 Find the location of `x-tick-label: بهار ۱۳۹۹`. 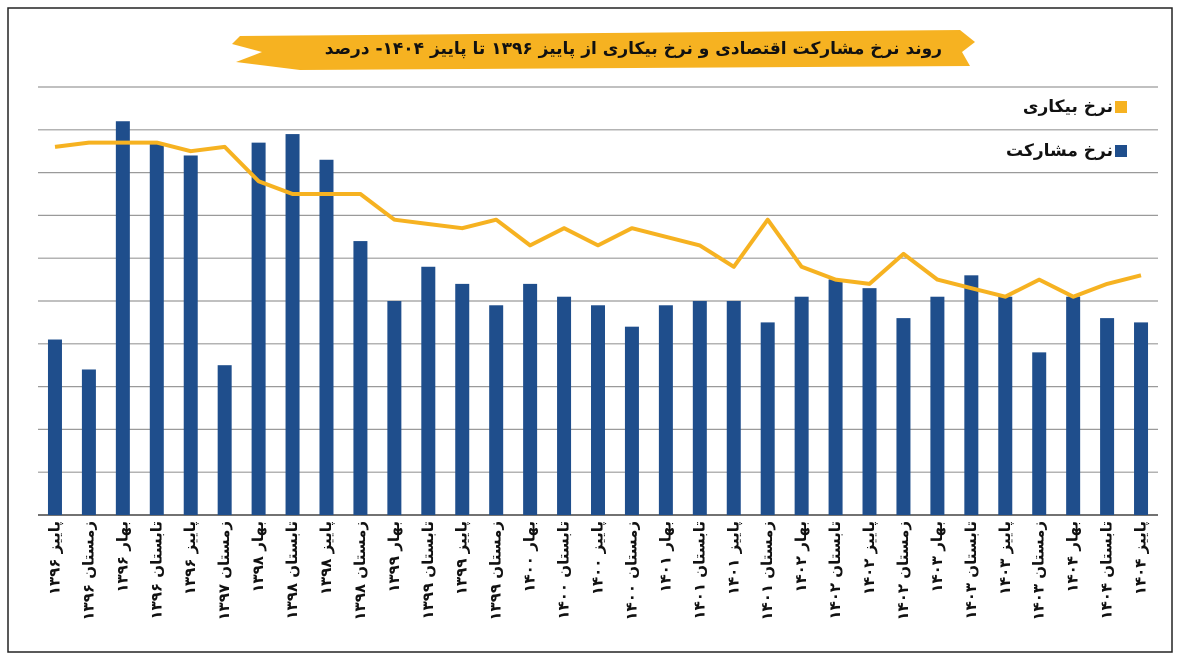

x-tick-label: بهار ۱۳۹۹ is located at coordinates (394, 557).